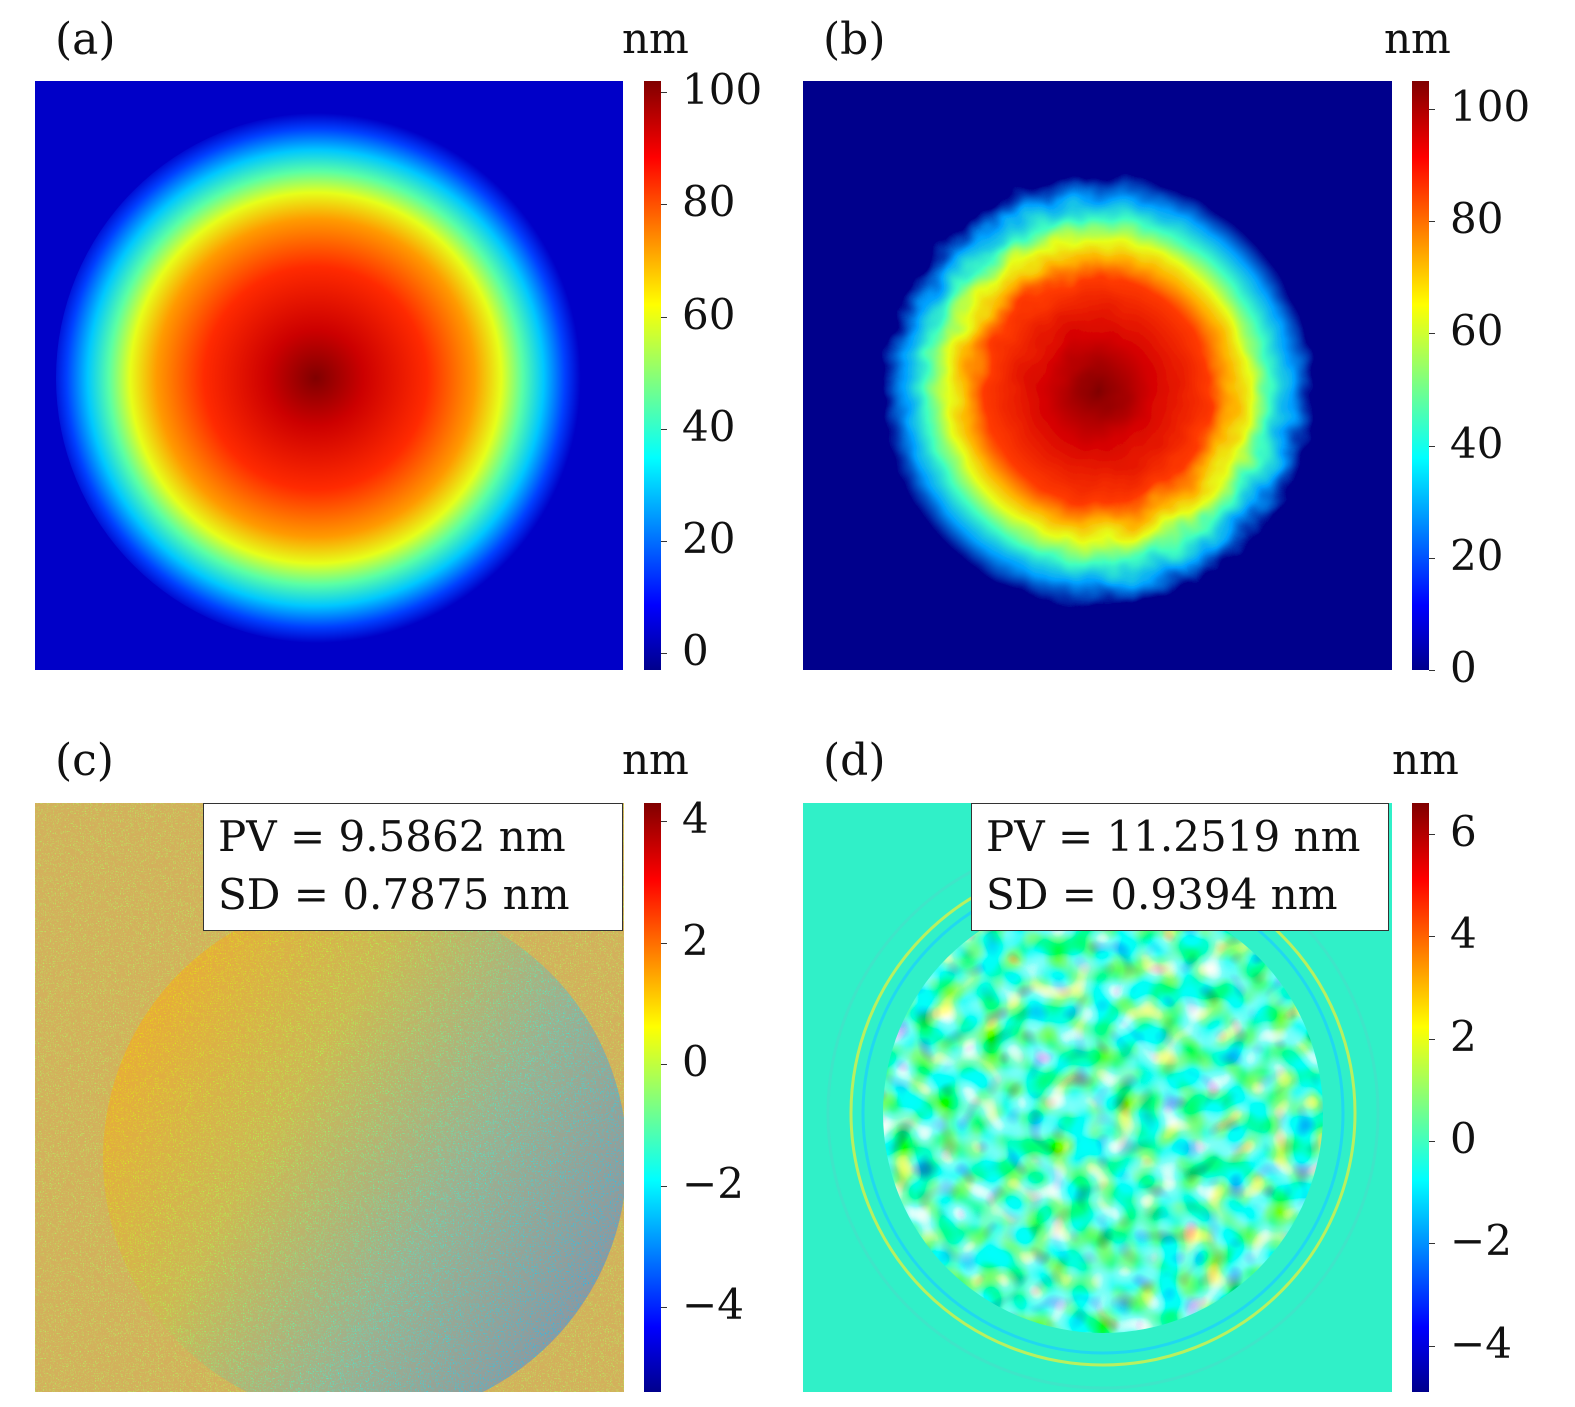  Describe the element at coordinates (1417, 38) in the screenshot. I see `unit-label-b: nm` at that location.